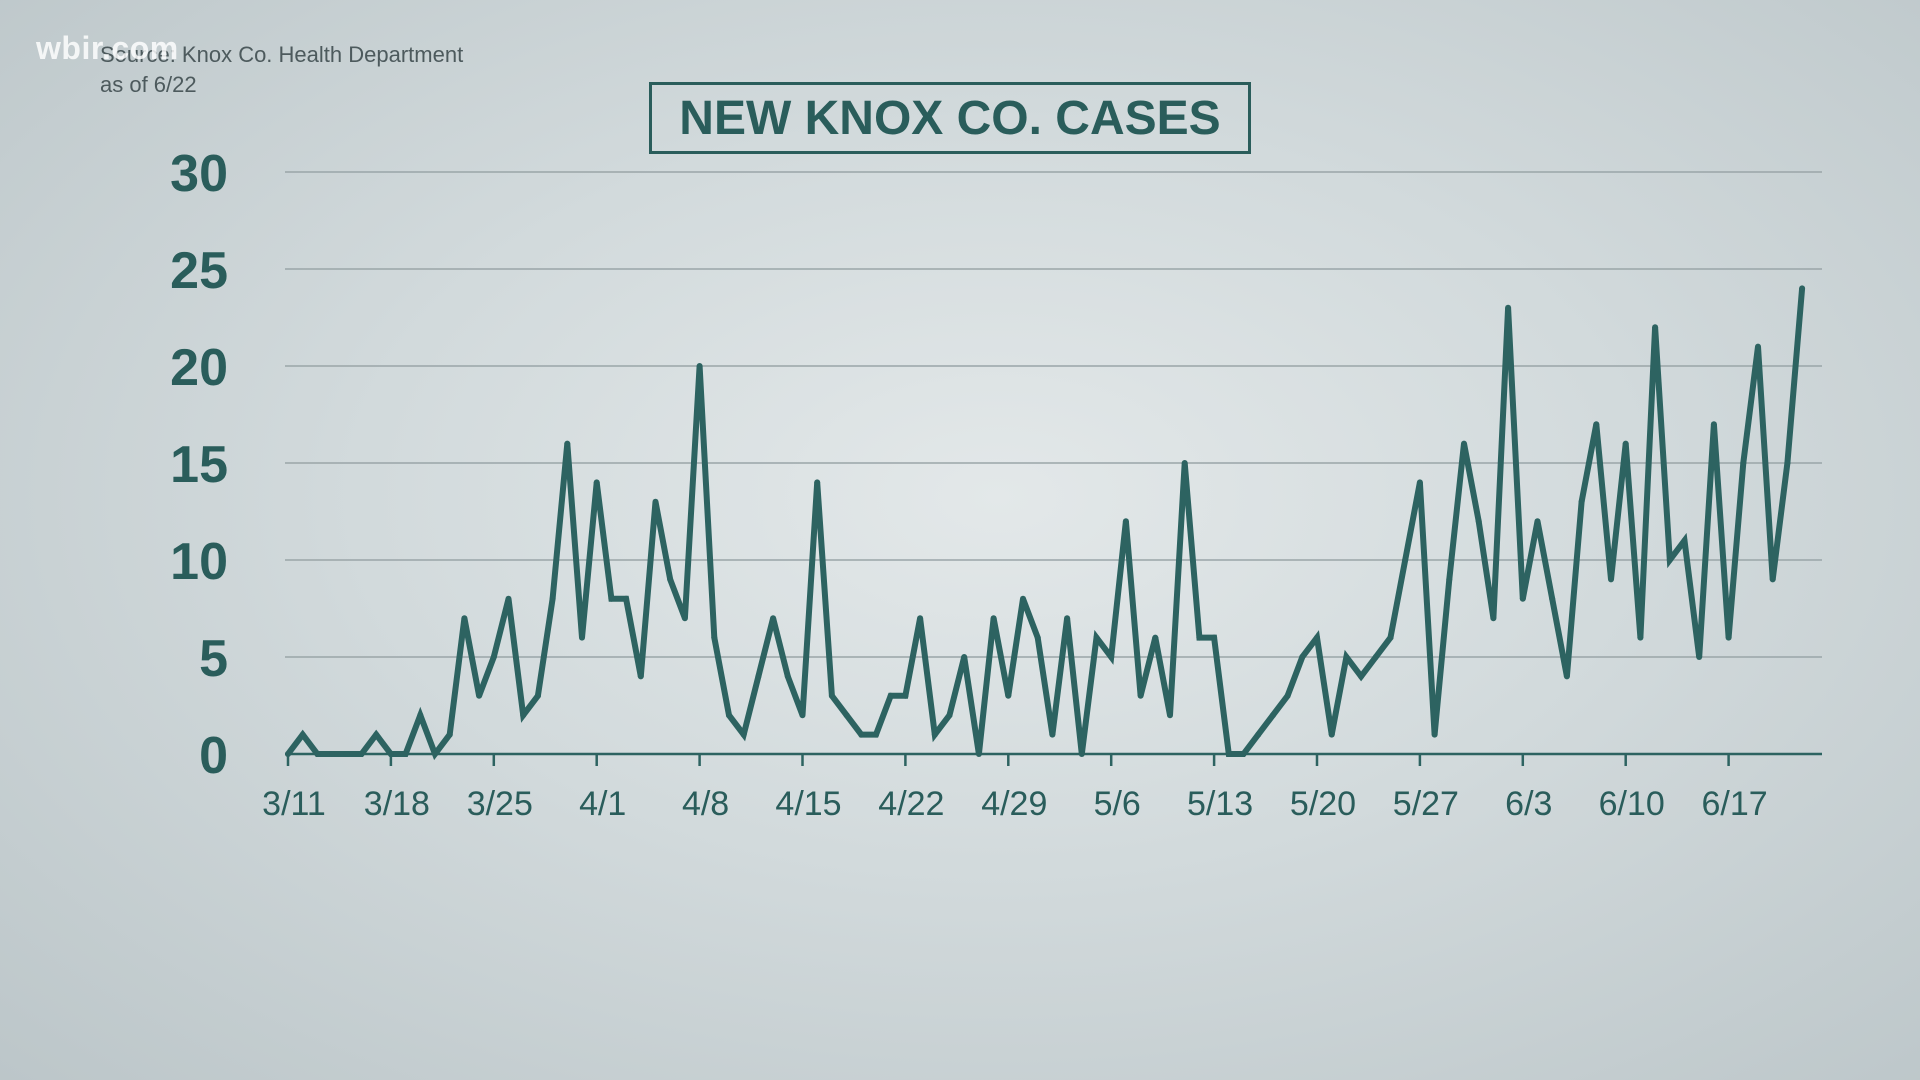 The width and height of the screenshot is (1920, 1080). I want to click on chart-title-box: NEW KNOX CO. CASES, so click(950, 118).